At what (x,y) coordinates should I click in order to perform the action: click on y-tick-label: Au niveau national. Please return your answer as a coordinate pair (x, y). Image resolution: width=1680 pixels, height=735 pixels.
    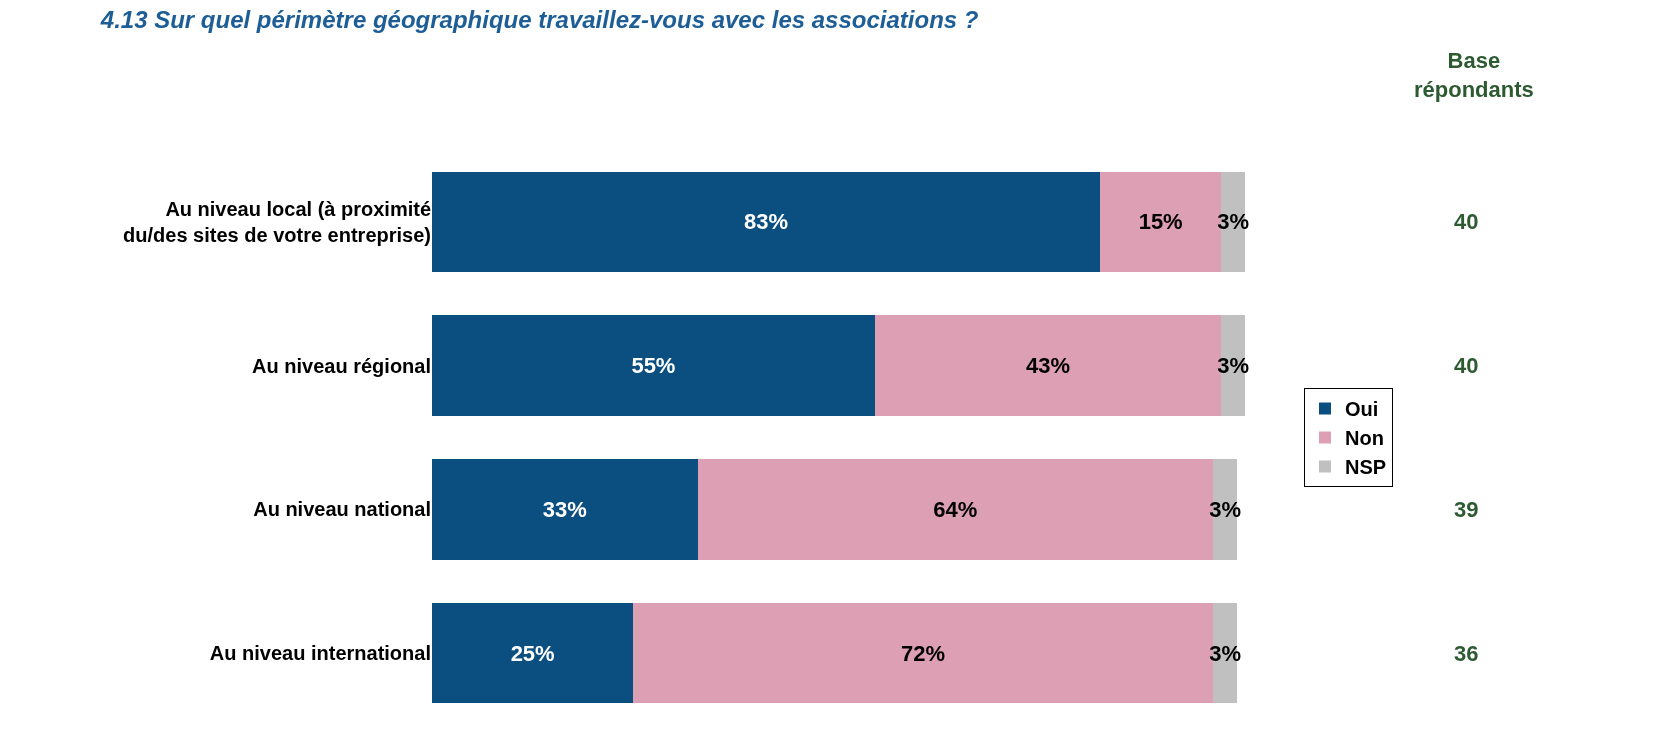
    Looking at the image, I should click on (342, 509).